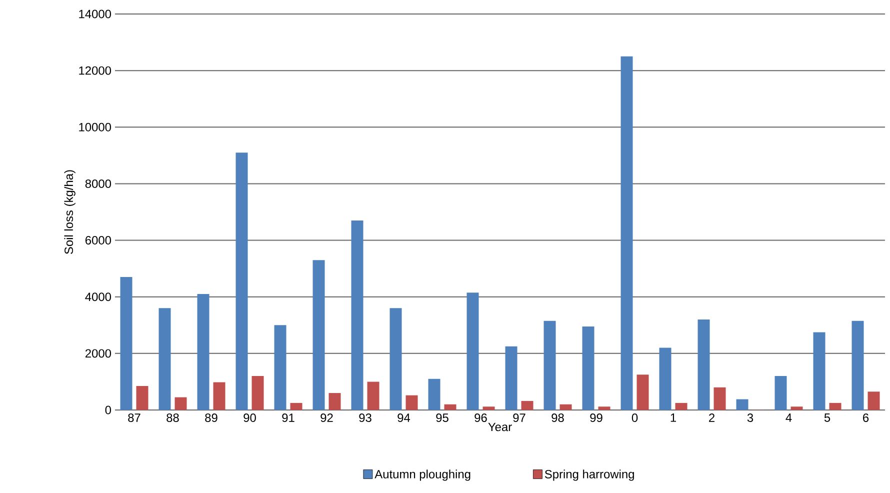  What do you see at coordinates (673, 418) in the screenshot?
I see `x-tick-label: 1` at bounding box center [673, 418].